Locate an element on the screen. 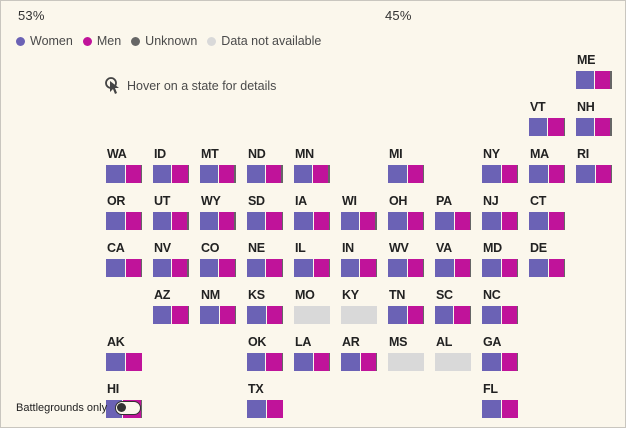  state-tile-ar: AR is located at coordinates (361, 355).